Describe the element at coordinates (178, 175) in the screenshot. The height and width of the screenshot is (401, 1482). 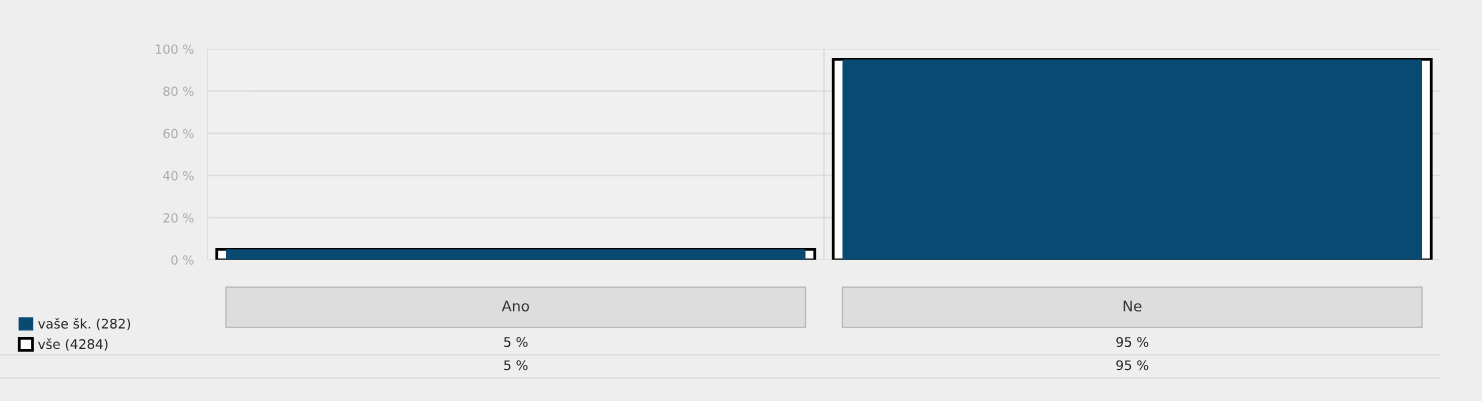
I see `y-tick-label: 40 %` at that location.